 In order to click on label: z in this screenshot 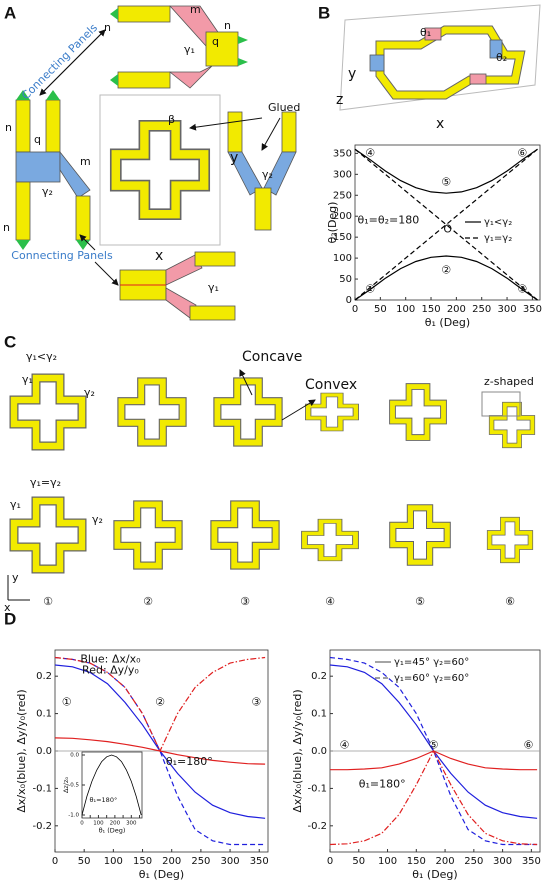, I will do `click(339, 100)`.